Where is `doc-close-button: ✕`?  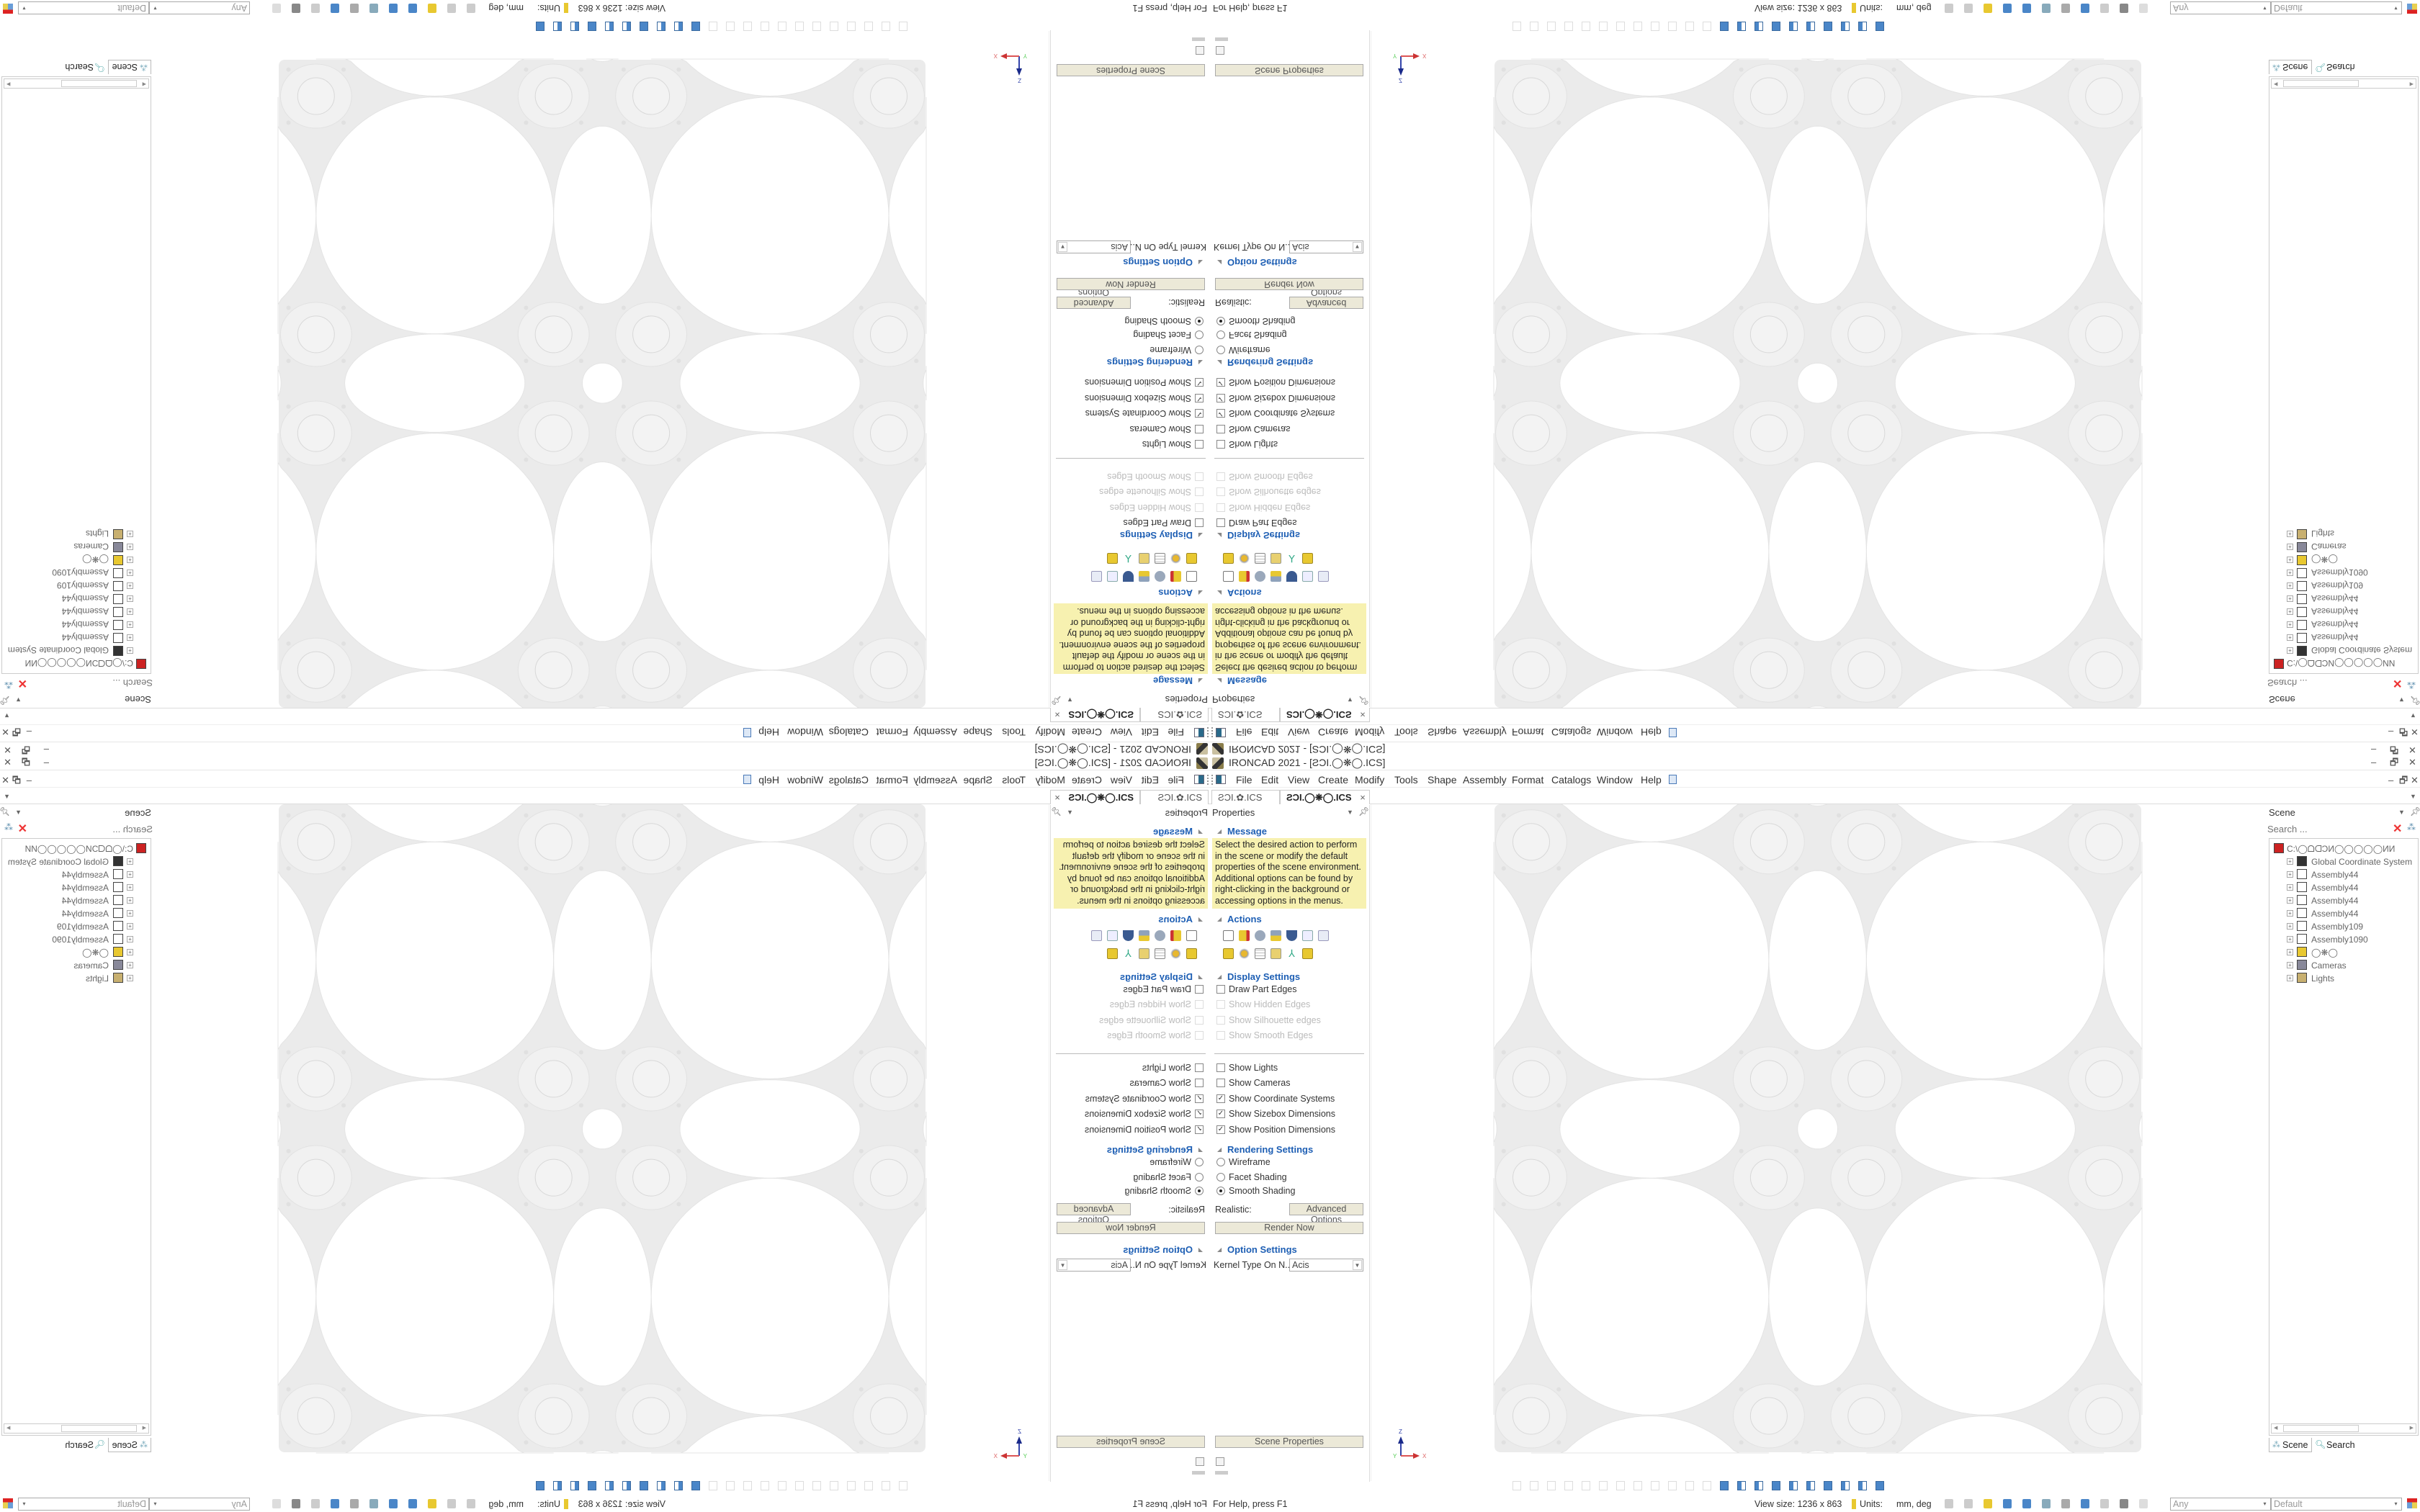
doc-close-button: ✕ is located at coordinates (5, 731).